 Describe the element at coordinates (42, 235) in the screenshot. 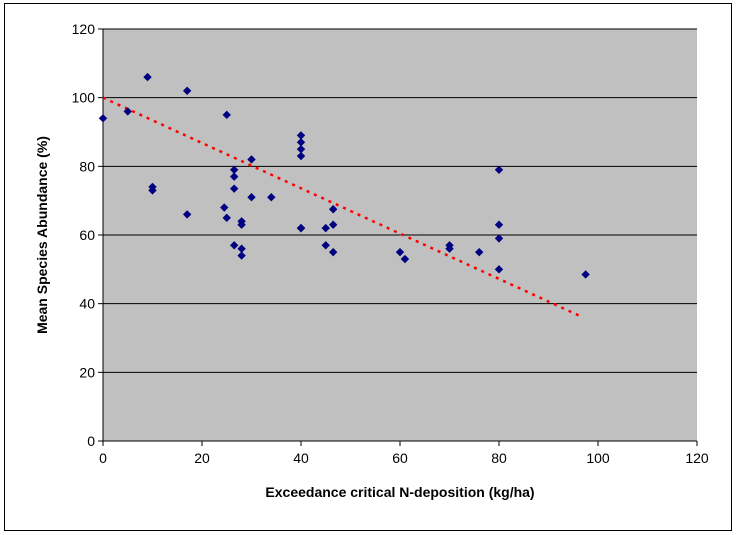

I see `y-axis-label: Mean Species Abundance (%)` at that location.